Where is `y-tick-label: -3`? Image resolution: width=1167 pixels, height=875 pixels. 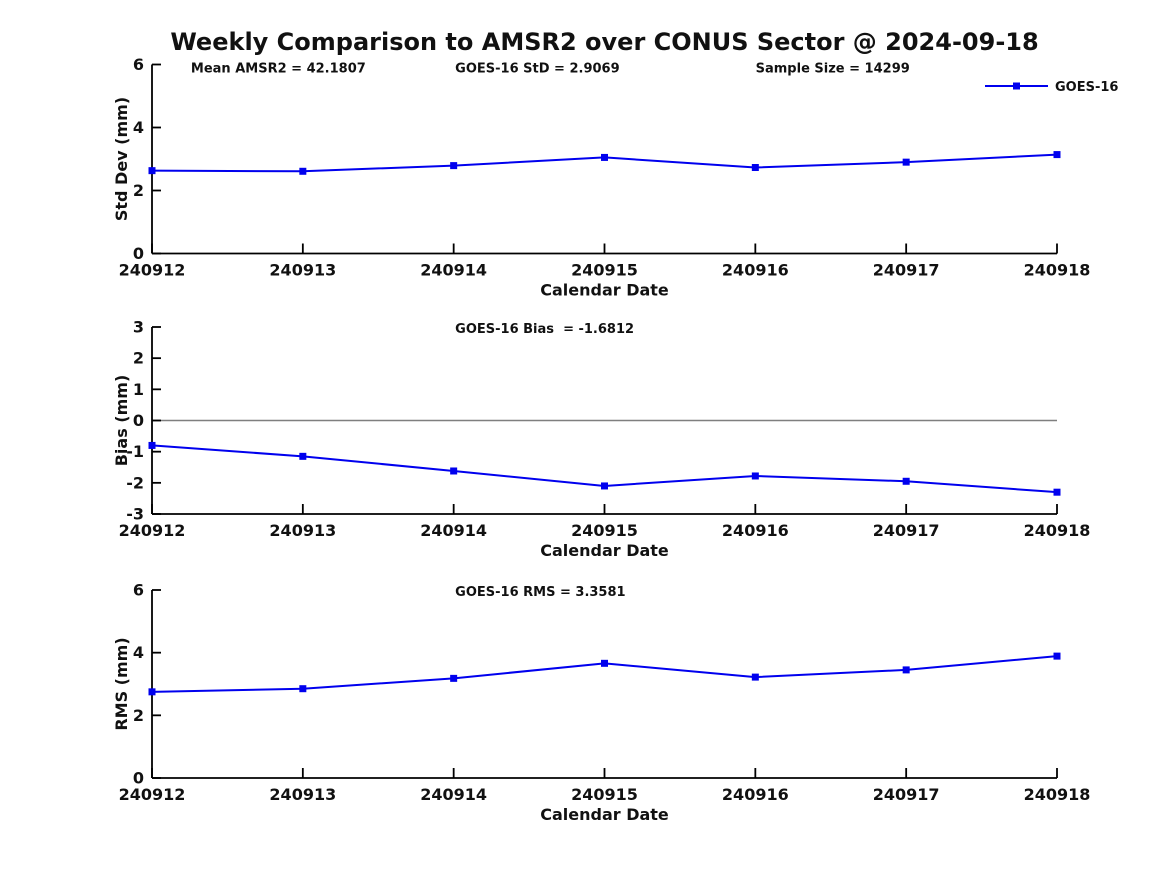 y-tick-label: -3 is located at coordinates (135, 514).